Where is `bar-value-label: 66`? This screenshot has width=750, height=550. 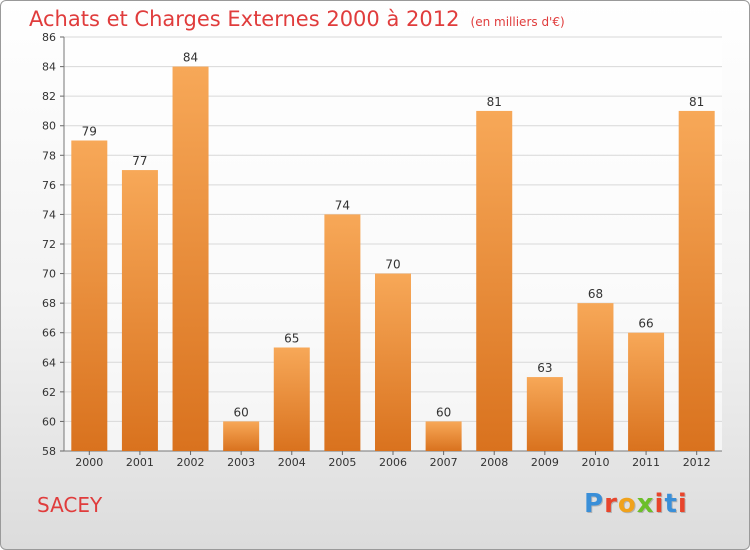
bar-value-label: 66 is located at coordinates (645, 324).